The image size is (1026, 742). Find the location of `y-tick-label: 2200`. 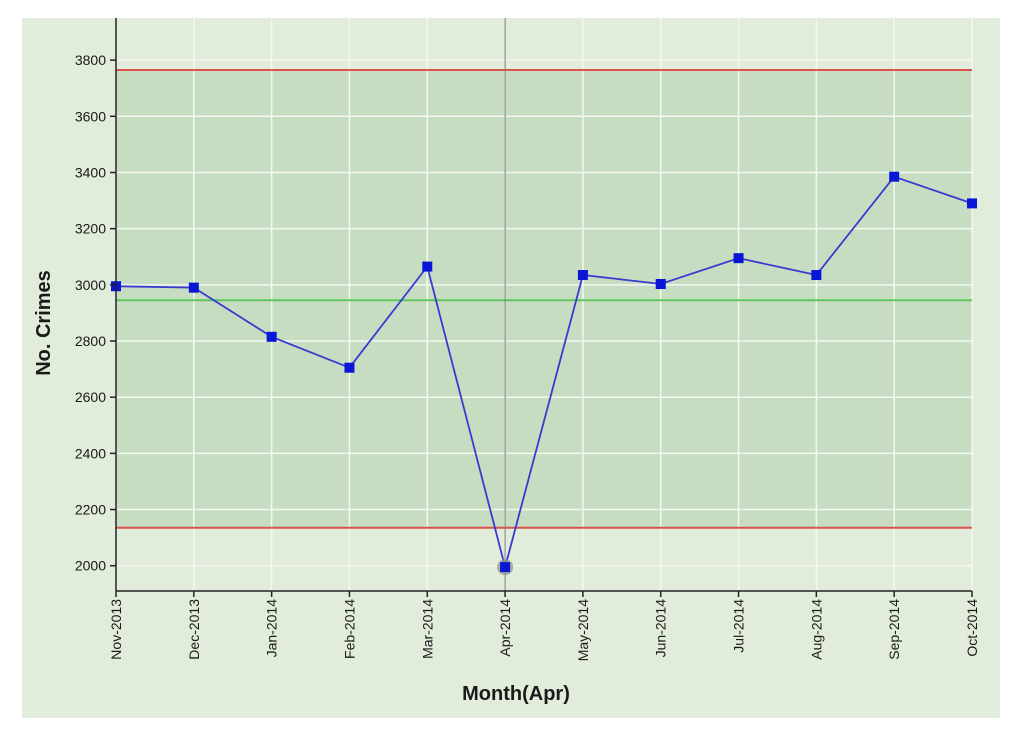

y-tick-label: 2200 is located at coordinates (90, 510).